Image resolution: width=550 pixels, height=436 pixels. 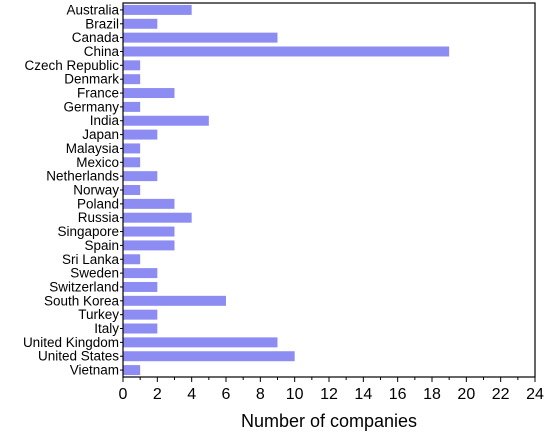 What do you see at coordinates (82, 176) in the screenshot?
I see `category-label: Netherlands` at bounding box center [82, 176].